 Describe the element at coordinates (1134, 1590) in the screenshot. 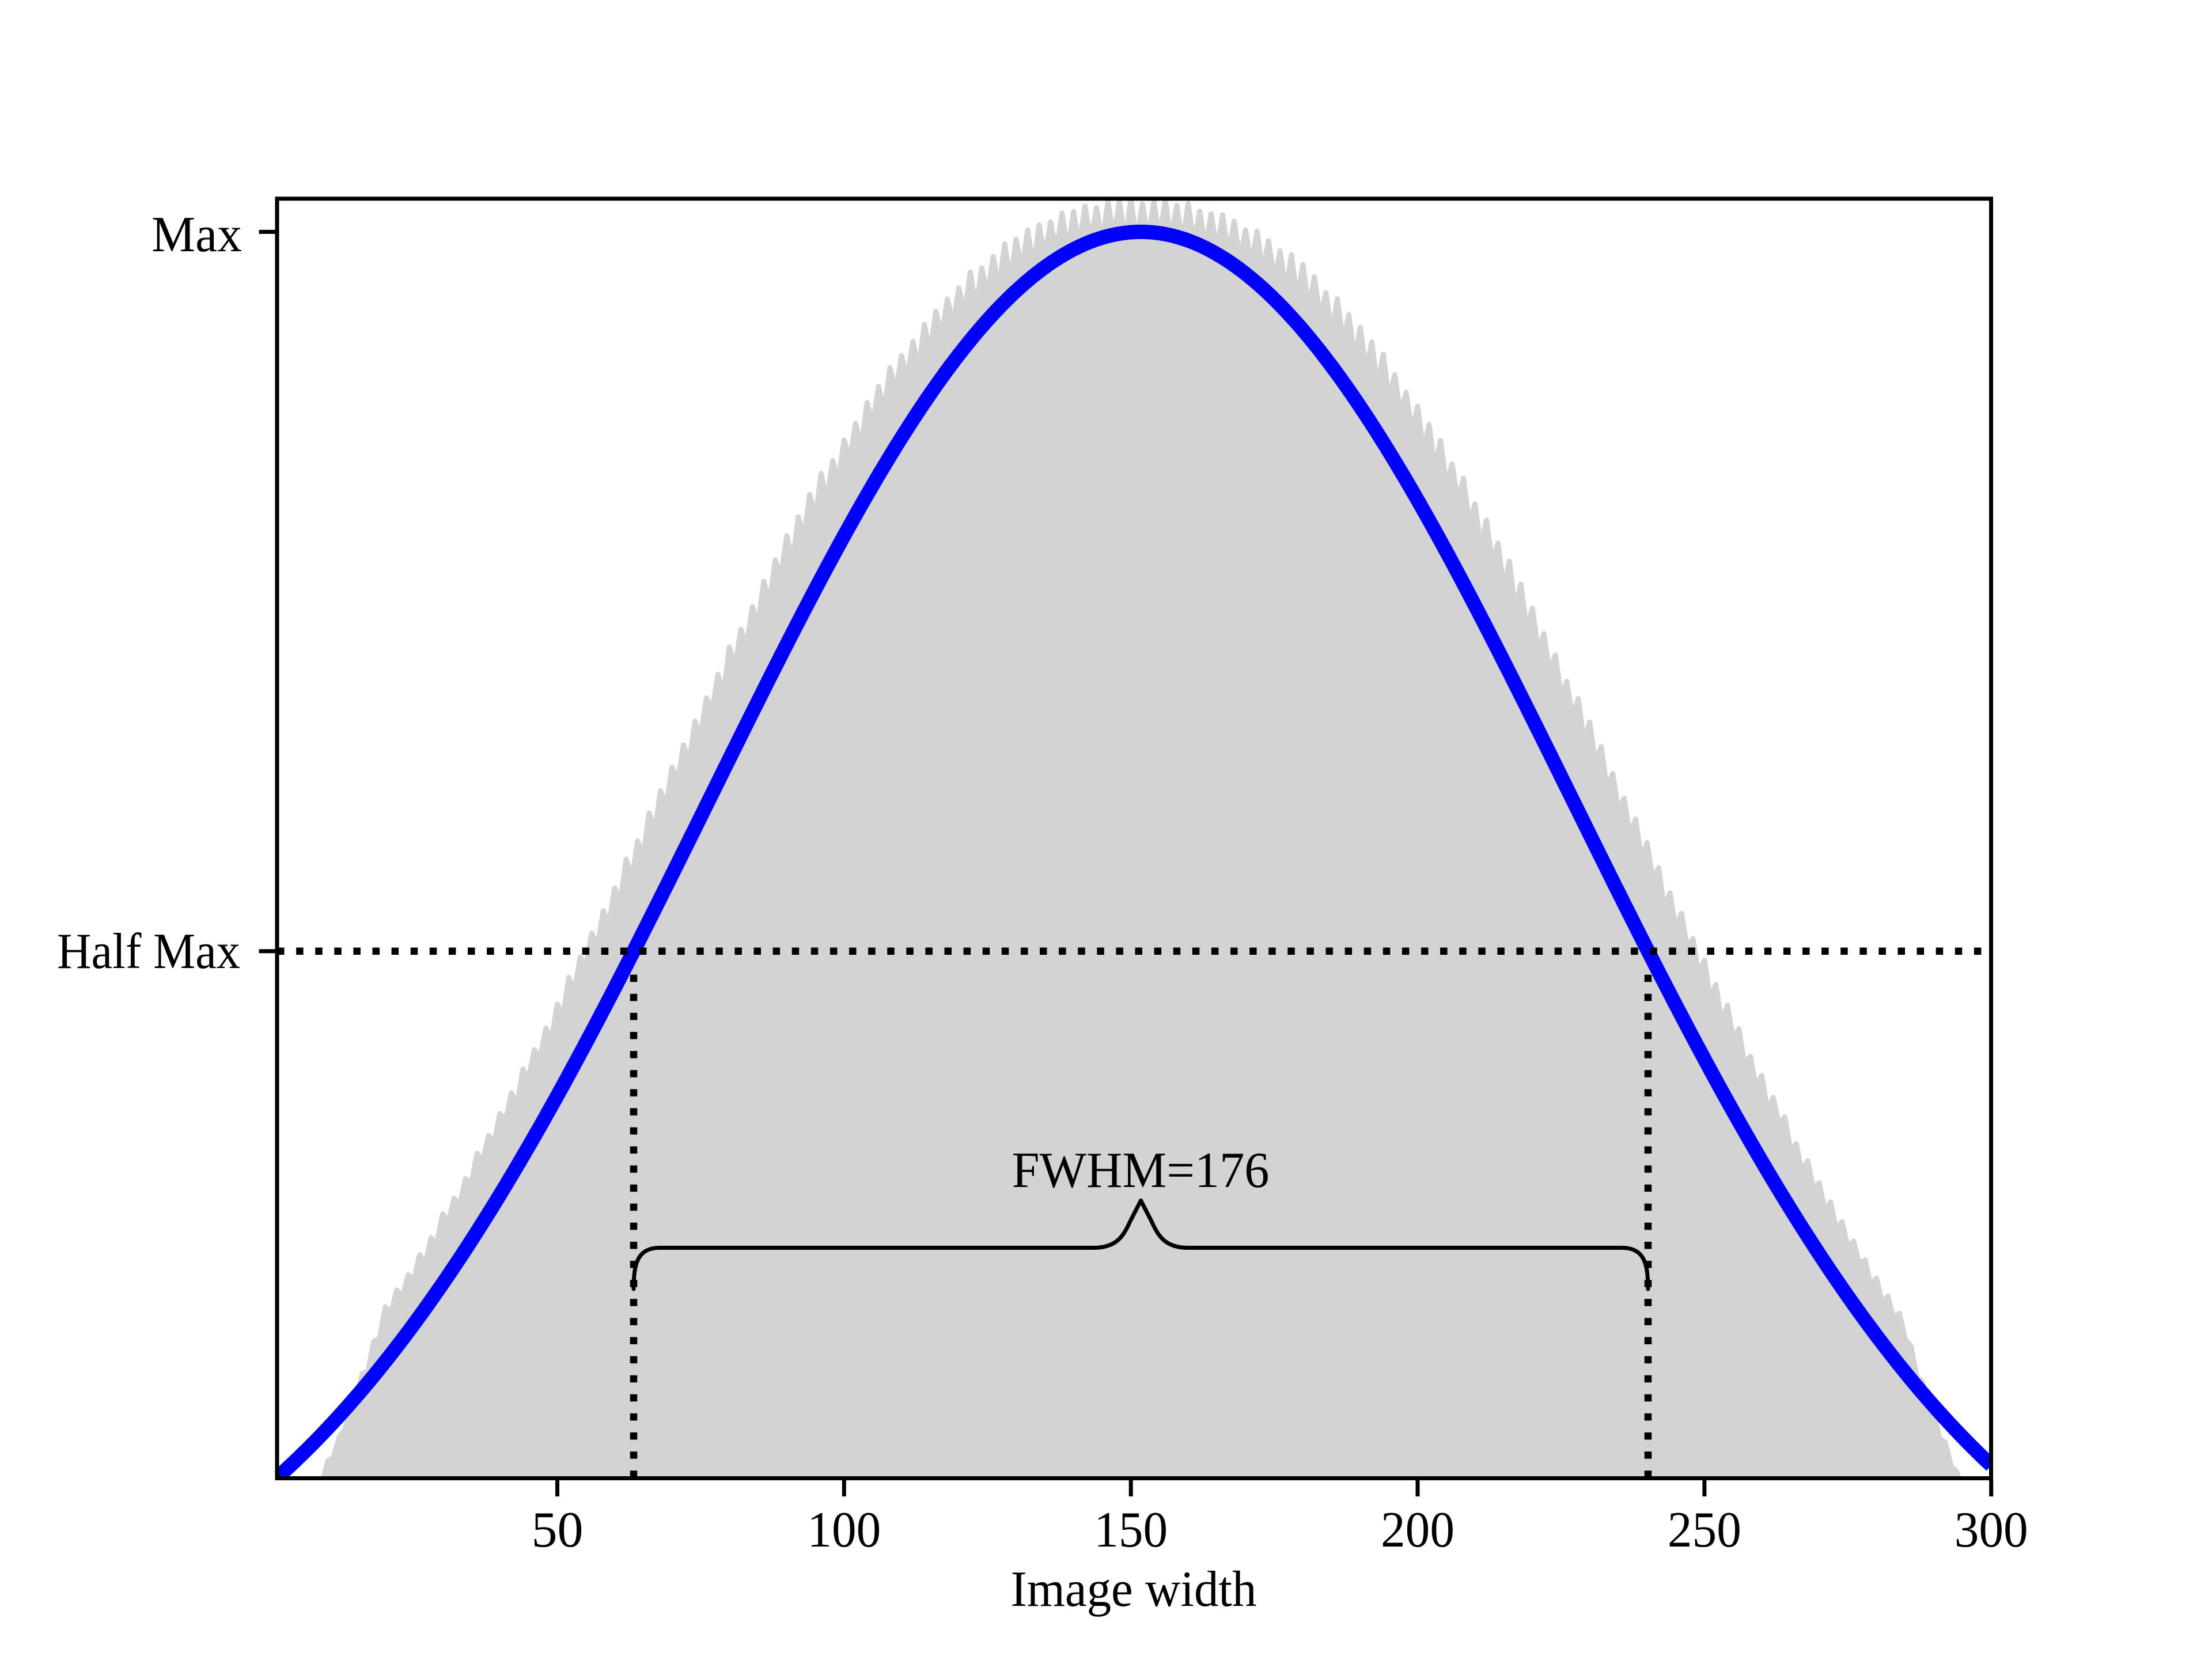

I see `svg-text: Image width` at that location.